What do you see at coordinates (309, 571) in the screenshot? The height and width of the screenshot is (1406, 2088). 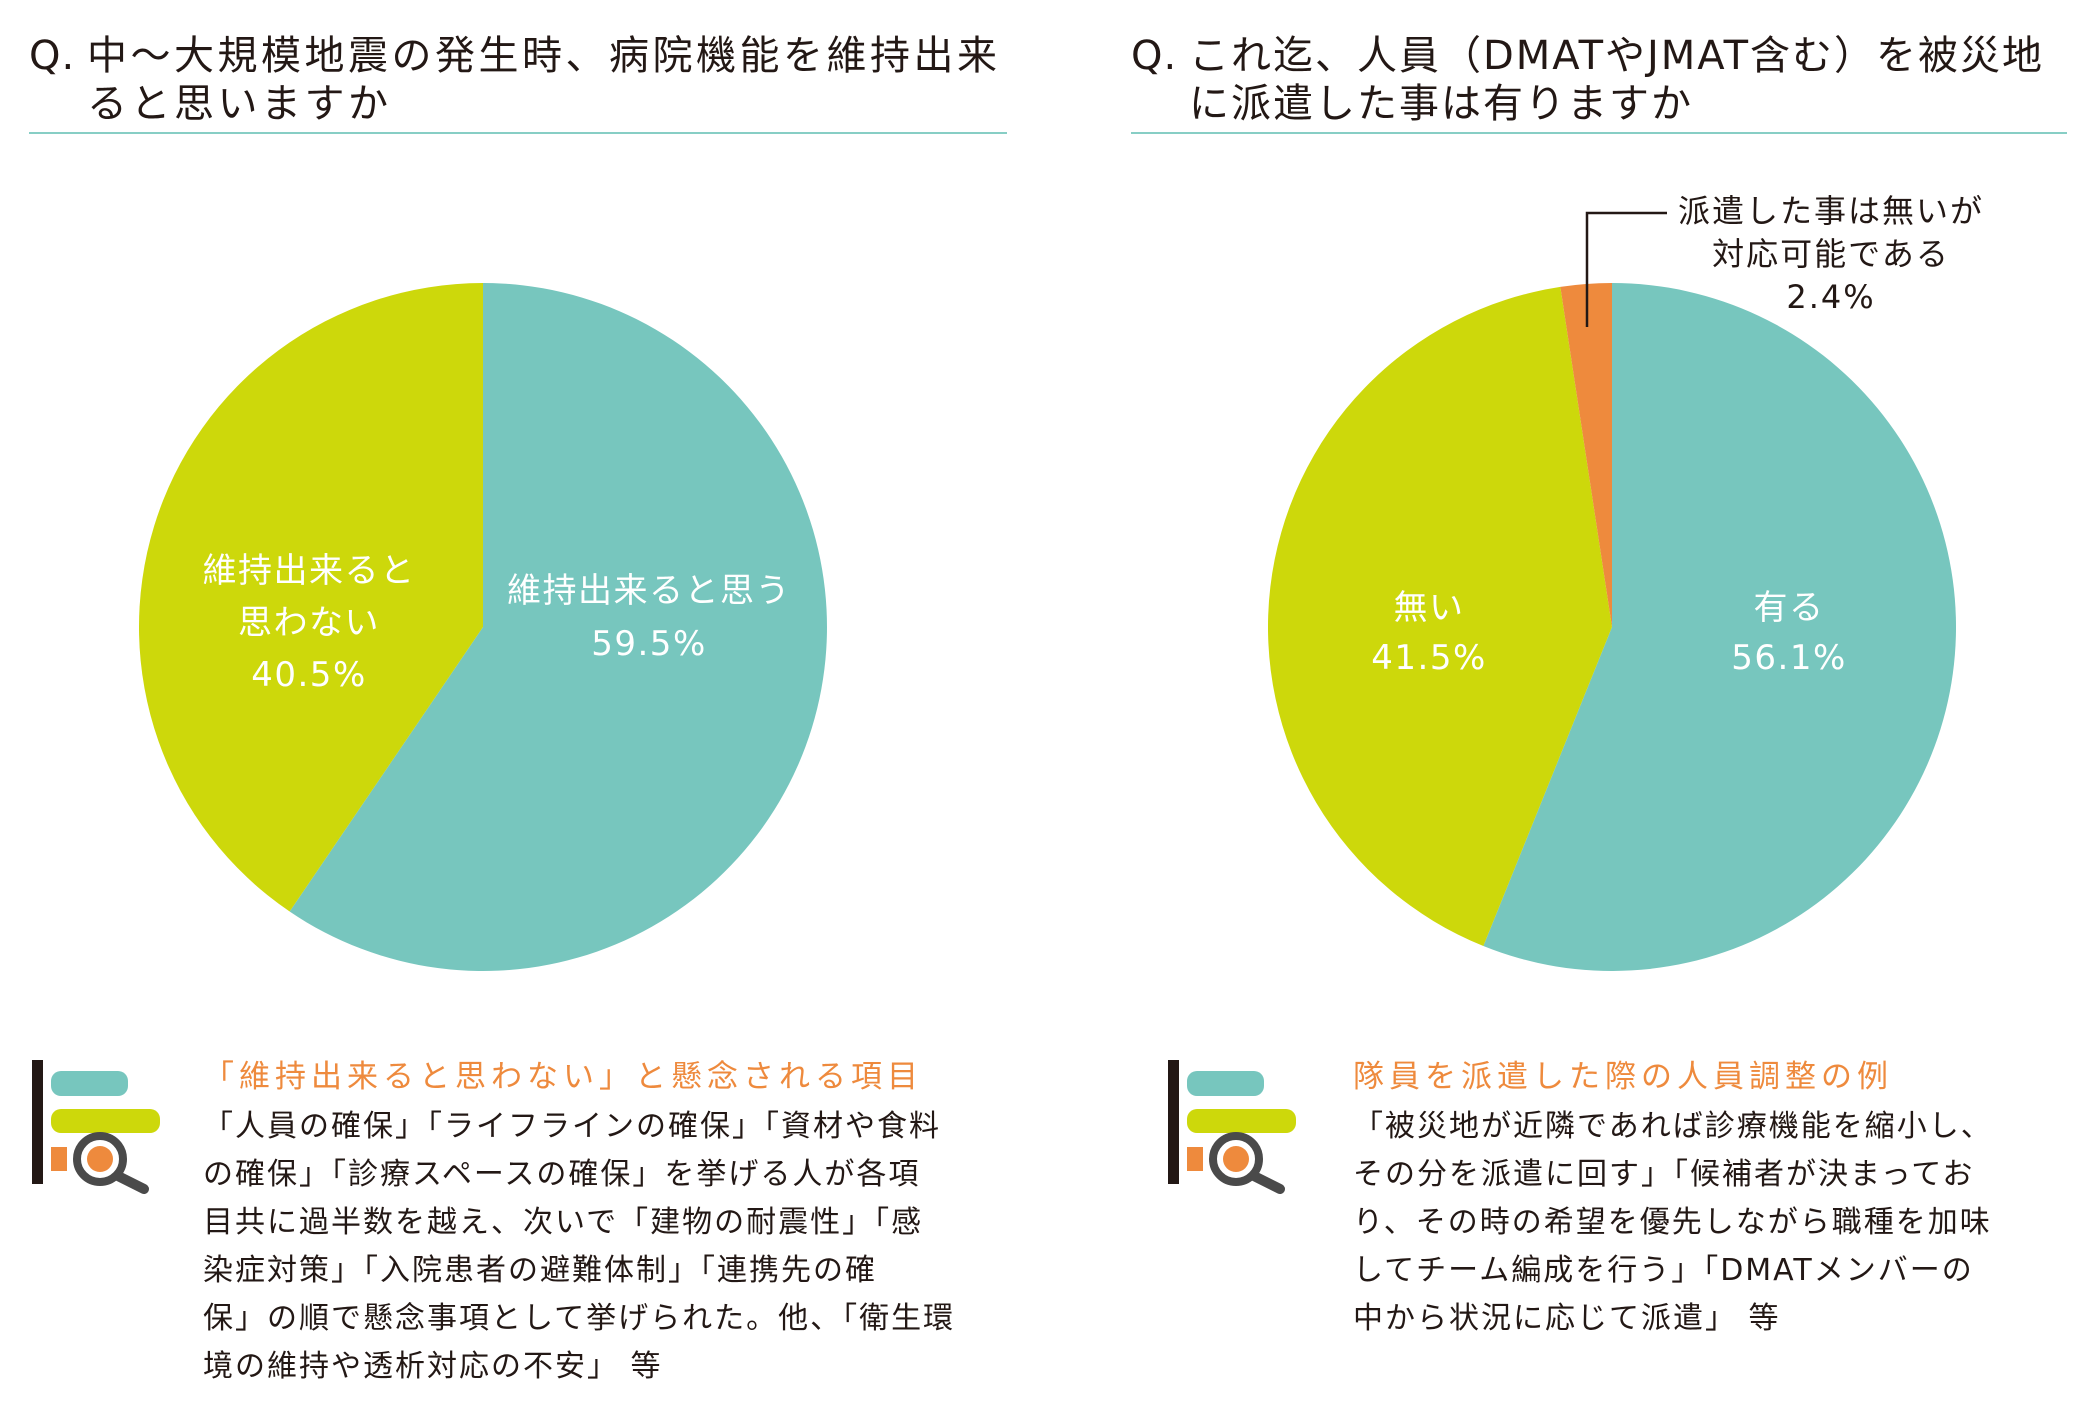 I see `pie-1-slice-2-name-line-1: 維持出来ると` at bounding box center [309, 571].